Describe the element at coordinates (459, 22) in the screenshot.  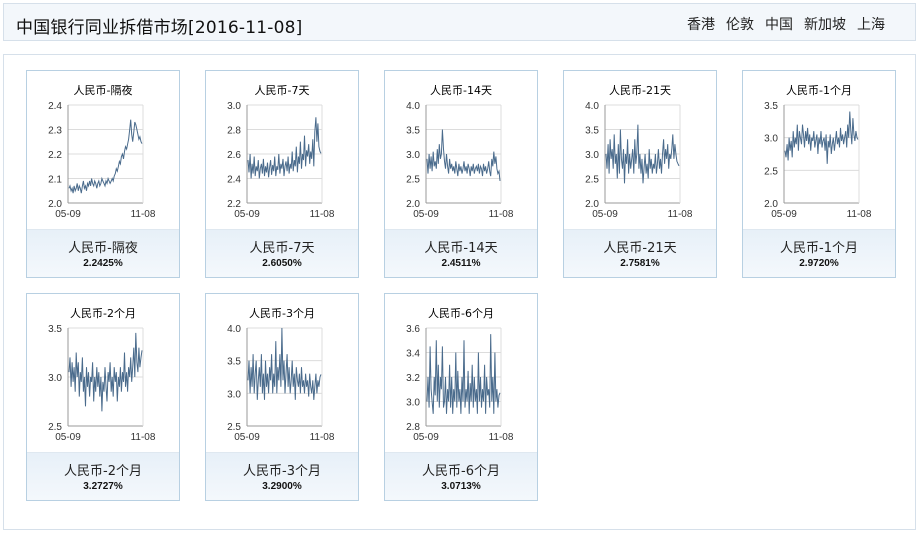
I see `page-header: 中国银行同业拆借市场[2016-11-08] 香港 伦敦 中国 新加坡 上海` at that location.